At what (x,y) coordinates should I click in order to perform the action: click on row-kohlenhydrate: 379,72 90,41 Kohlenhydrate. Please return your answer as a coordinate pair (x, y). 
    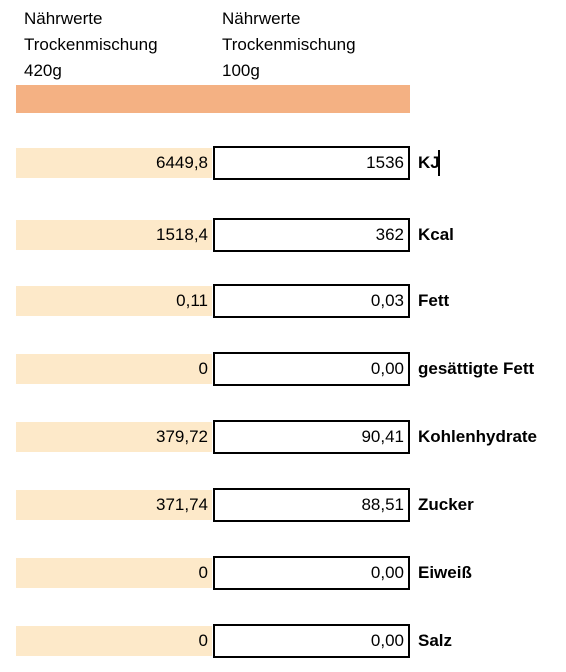
    Looking at the image, I should click on (283, 437).